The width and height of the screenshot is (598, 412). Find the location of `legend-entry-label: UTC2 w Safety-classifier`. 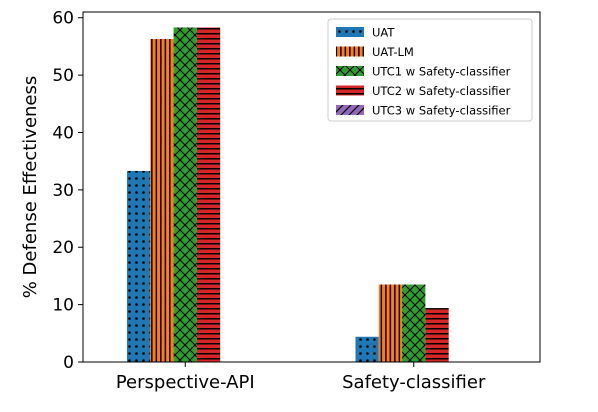

legend-entry-label: UTC2 w Safety-classifier is located at coordinates (441, 91).